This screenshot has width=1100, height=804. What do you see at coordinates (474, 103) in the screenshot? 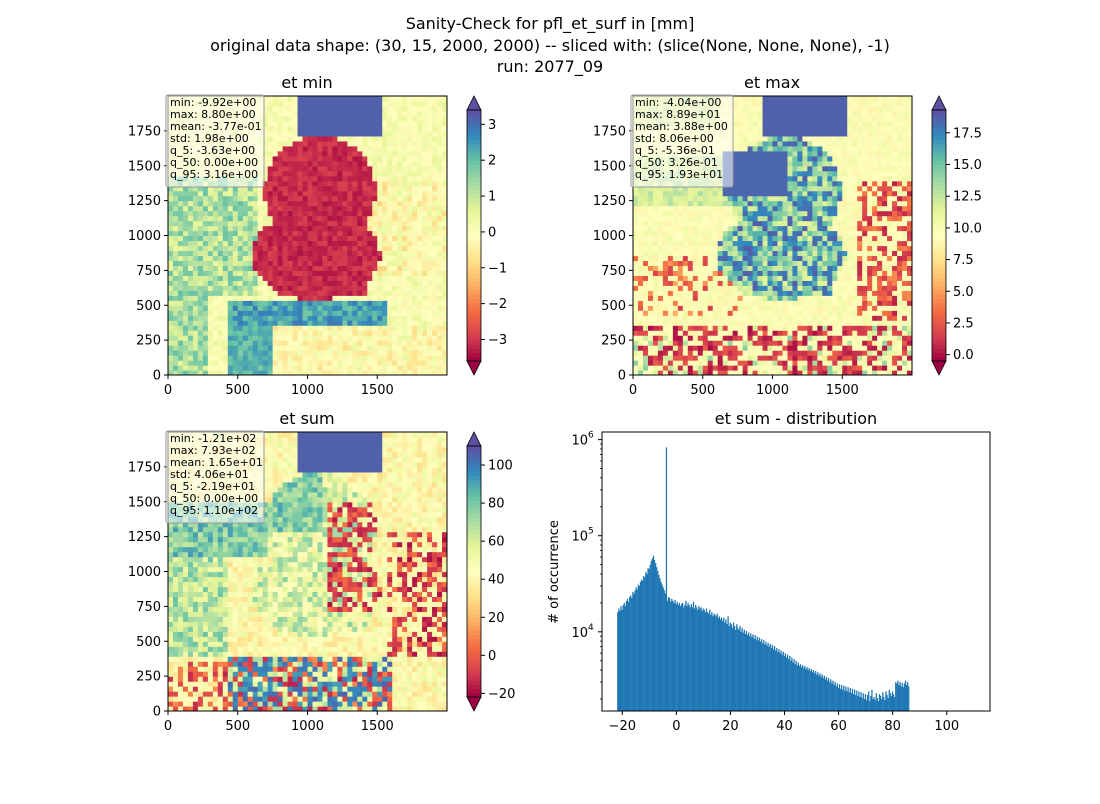
I see `colorbar-extend-max` at bounding box center [474, 103].